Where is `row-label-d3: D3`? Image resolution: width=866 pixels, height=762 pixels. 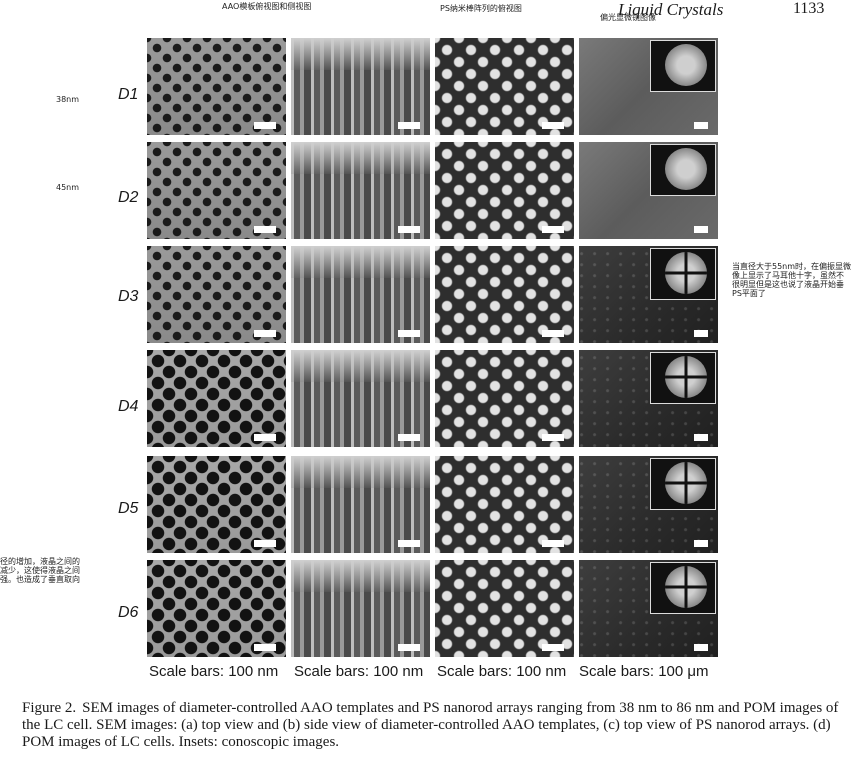
row-label-d3: D3 is located at coordinates (128, 296).